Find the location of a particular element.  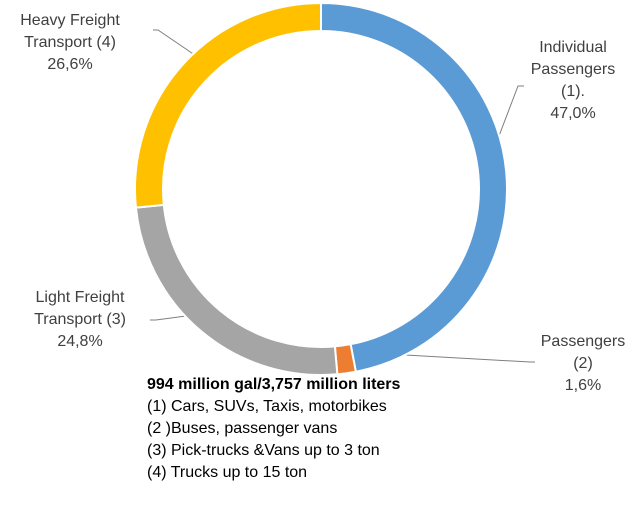

note: (4) Trucks up to 15 ton is located at coordinates (227, 472).